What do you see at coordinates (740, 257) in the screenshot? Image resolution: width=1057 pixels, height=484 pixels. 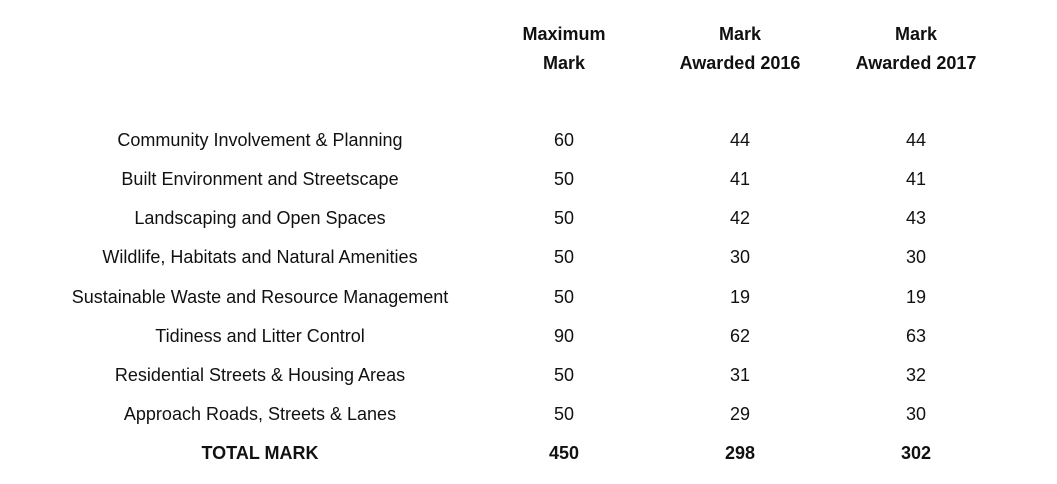 I see `row-mark-2016: 30` at bounding box center [740, 257].